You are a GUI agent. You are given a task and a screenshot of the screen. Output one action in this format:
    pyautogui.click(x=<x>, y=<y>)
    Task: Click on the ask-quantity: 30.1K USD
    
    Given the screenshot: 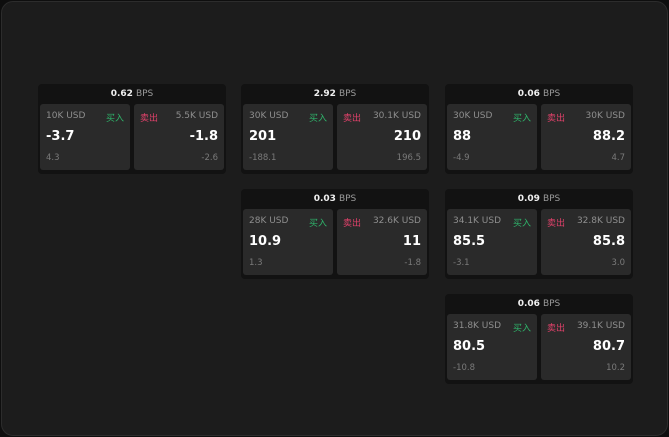 What is the action you would take?
    pyautogui.click(x=396, y=116)
    